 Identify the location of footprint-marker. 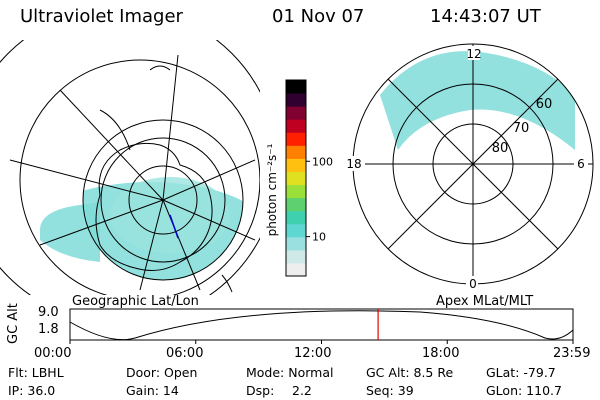
(174, 226).